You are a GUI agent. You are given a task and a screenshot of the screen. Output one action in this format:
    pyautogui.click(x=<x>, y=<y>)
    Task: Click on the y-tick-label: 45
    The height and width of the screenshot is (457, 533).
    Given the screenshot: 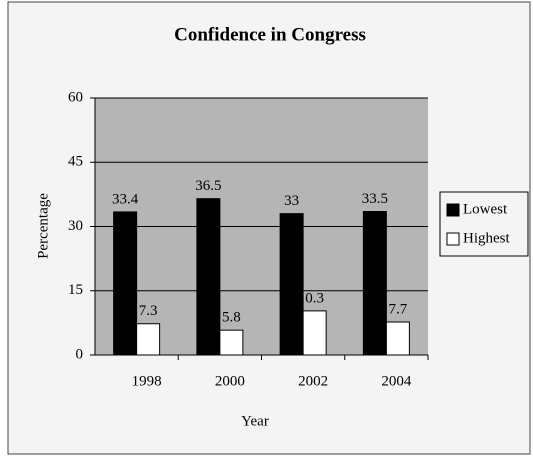 What is the action you would take?
    pyautogui.click(x=75, y=162)
    